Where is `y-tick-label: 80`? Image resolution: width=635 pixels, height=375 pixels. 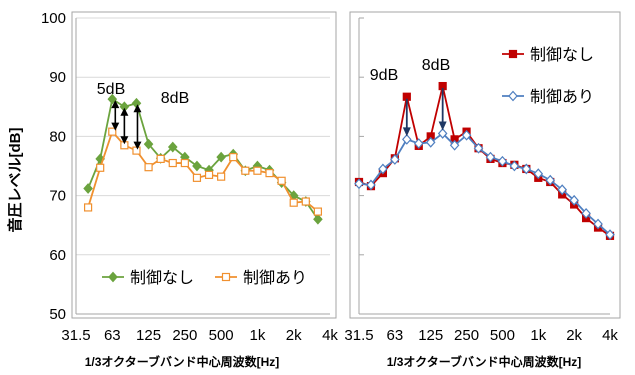
y-tick-label: 80 is located at coordinates (57, 136).